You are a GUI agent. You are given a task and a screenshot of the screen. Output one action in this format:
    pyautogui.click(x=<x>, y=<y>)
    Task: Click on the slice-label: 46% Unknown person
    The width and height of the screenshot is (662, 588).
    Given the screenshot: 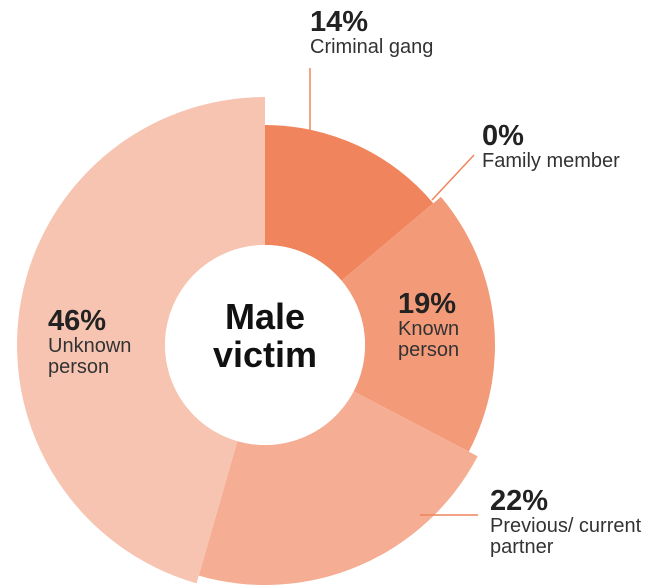 What is the action you would take?
    pyautogui.click(x=103, y=342)
    